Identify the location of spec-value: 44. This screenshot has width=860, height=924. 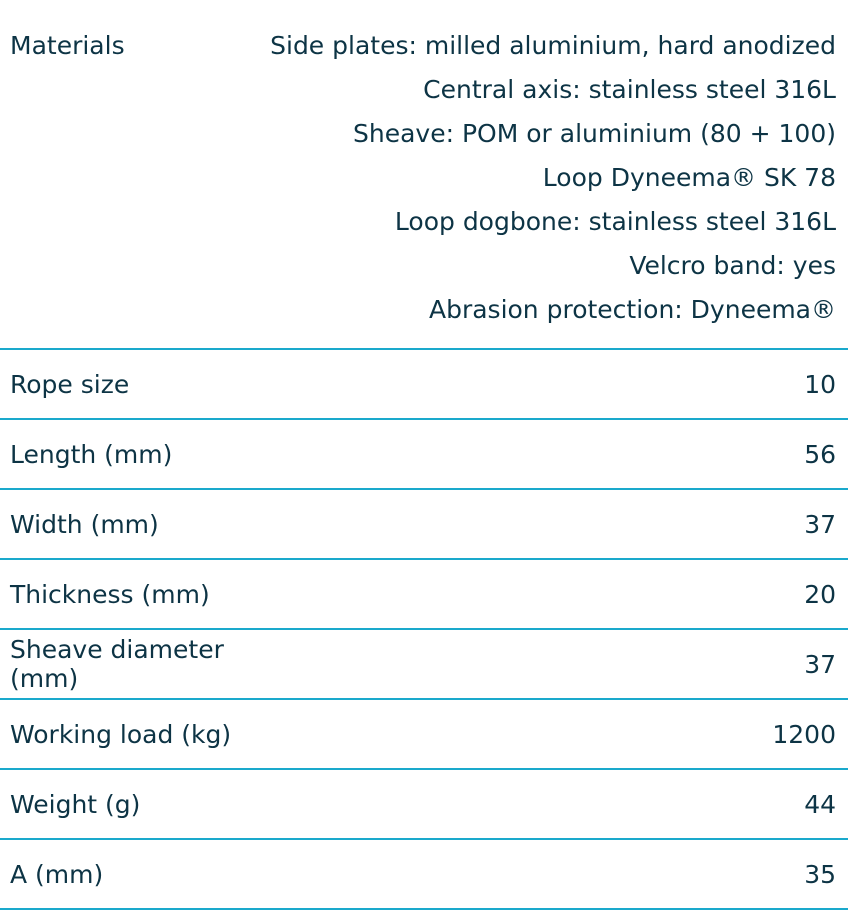
(820, 804).